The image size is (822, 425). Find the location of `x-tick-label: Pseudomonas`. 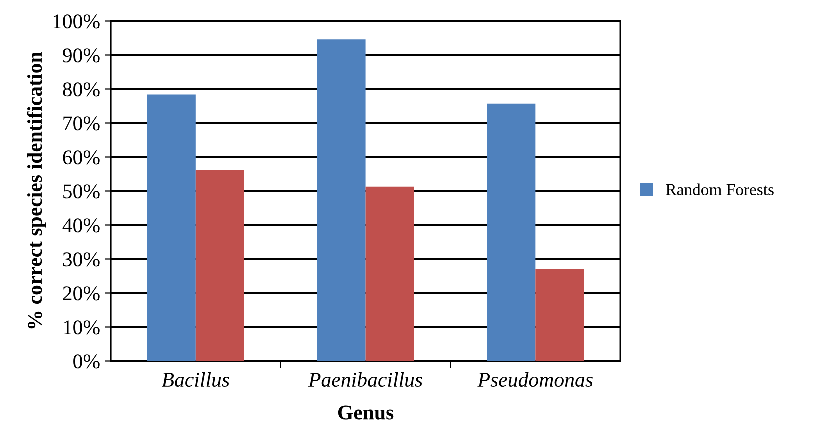

x-tick-label: Pseudomonas is located at coordinates (535, 380).